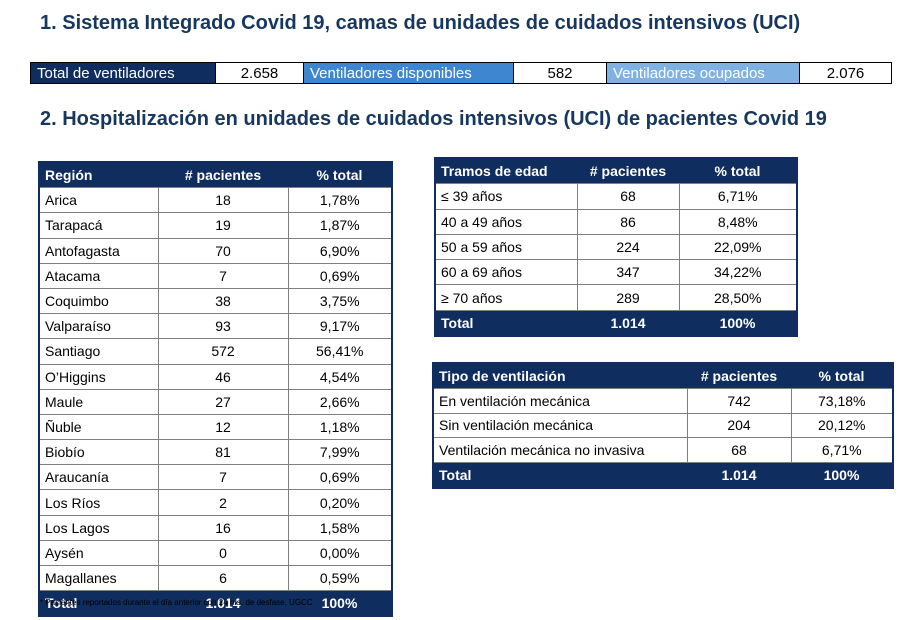  What do you see at coordinates (628, 272) in the screenshot?
I see `patient-count: 347` at bounding box center [628, 272].